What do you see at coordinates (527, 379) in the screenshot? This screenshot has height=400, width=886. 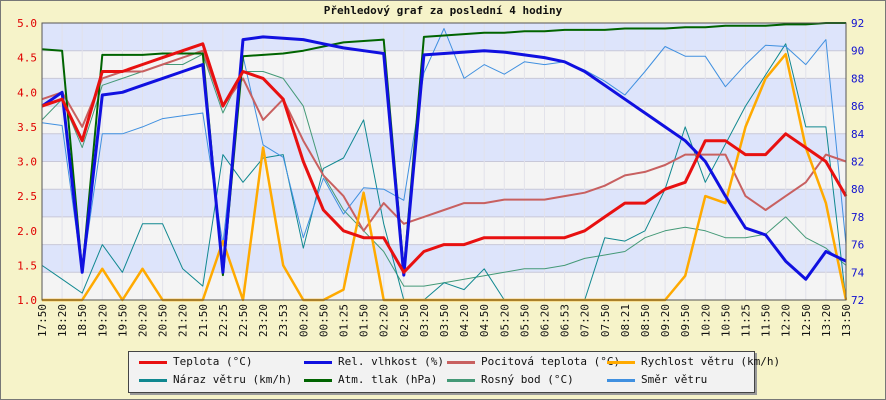 I see `legend-label: Rosný bod (°C)` at bounding box center [527, 379].